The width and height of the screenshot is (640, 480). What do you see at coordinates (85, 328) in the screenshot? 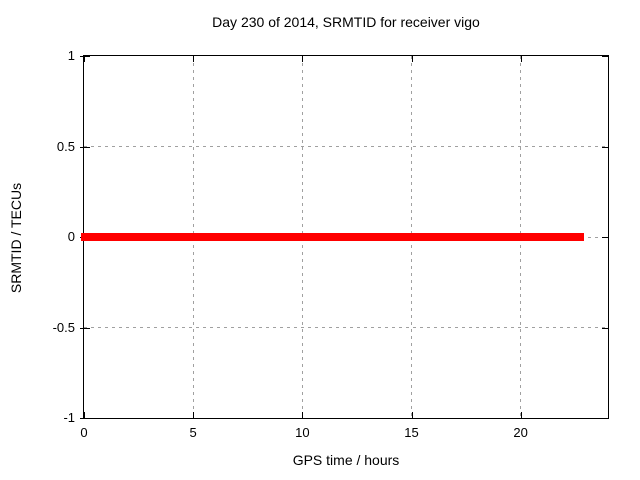
I see `y-tick-left--0.5` at bounding box center [85, 328].